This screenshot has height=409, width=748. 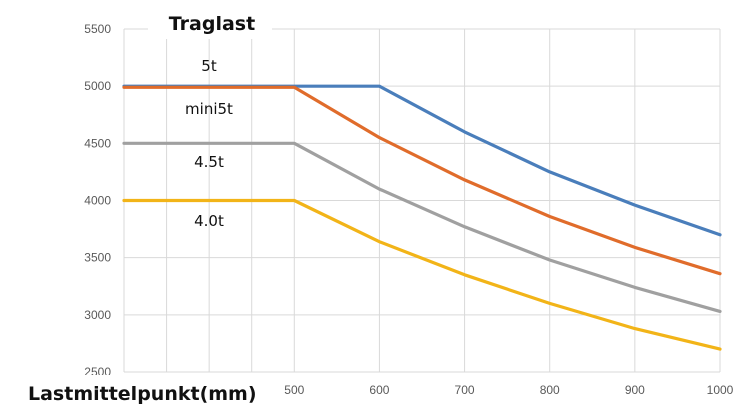 What do you see at coordinates (294, 390) in the screenshot?
I see `x-tick-label: 500` at bounding box center [294, 390].